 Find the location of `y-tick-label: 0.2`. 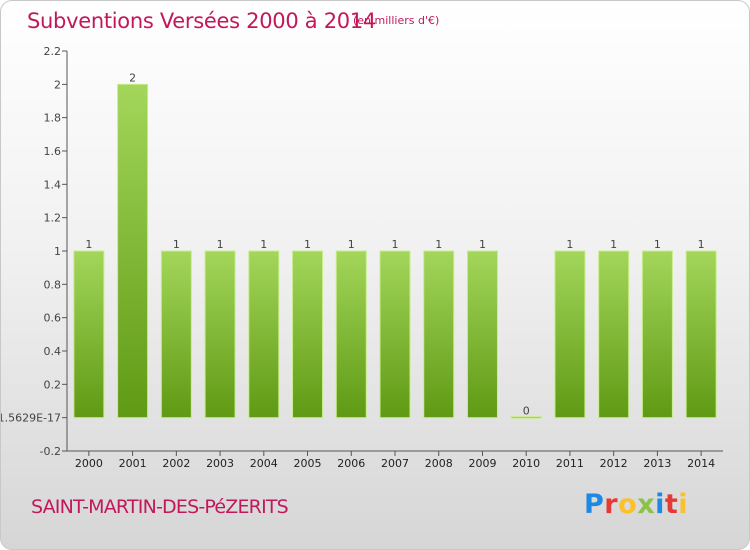

y-tick-label: 0.2 is located at coordinates (53, 384).